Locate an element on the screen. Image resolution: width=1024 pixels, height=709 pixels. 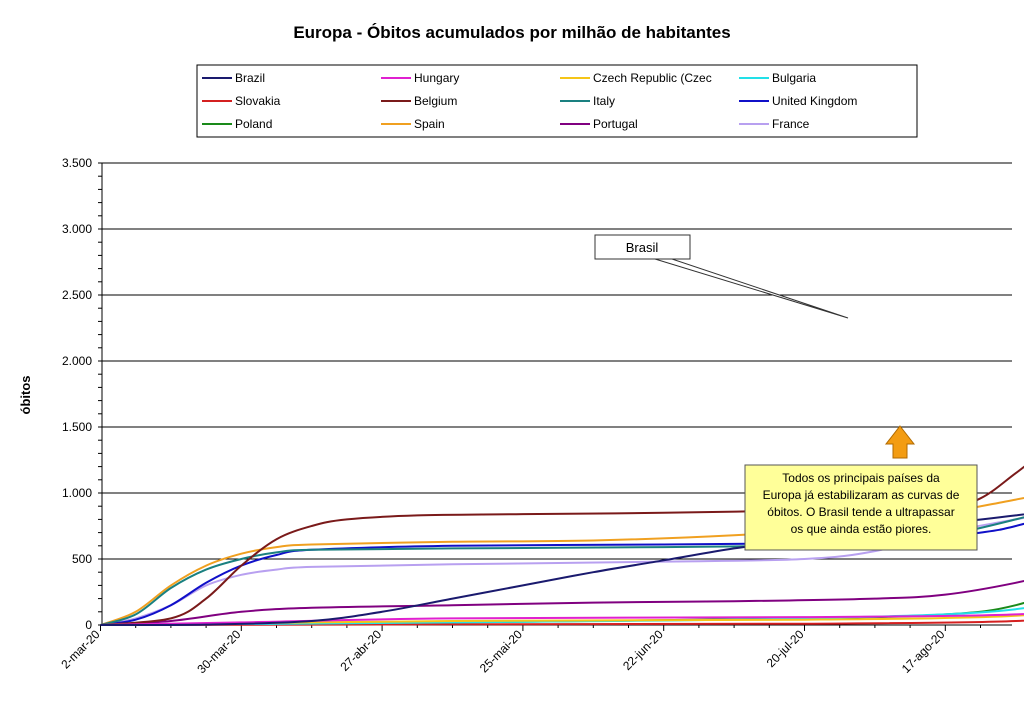
note-line-2: Europa já estabilizaram as curvas de is located at coordinates (861, 495).